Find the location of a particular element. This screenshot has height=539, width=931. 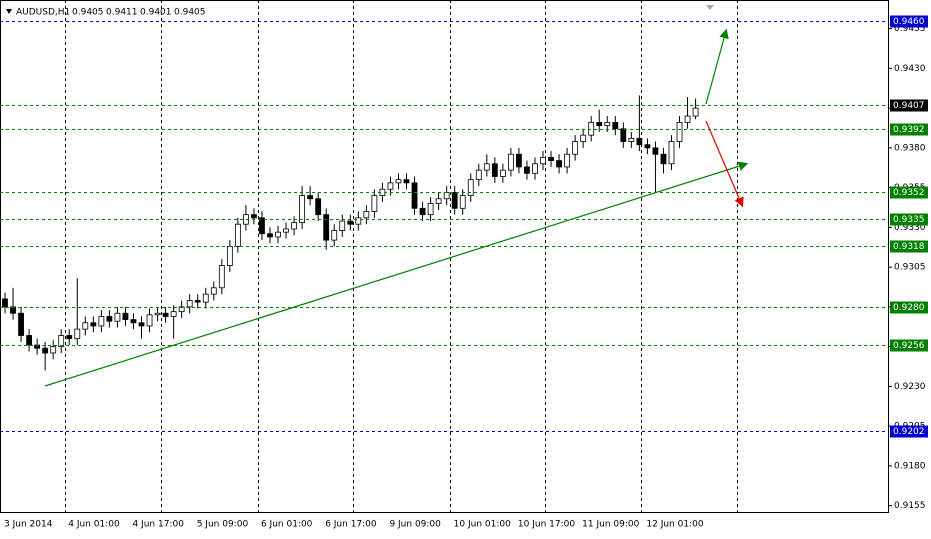

level-label: 0.9202 is located at coordinates (909, 432).